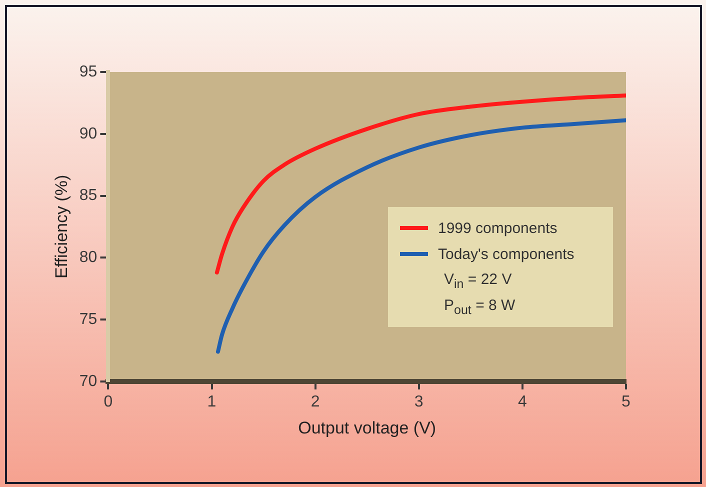 The width and height of the screenshot is (706, 487). I want to click on y-tick-label: 85, so click(88, 195).